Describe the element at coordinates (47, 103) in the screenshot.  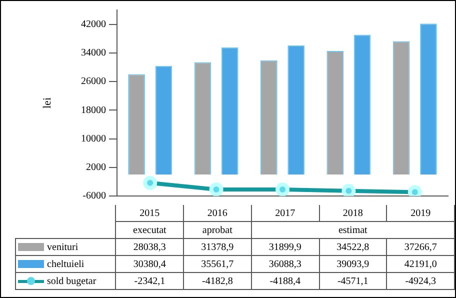
I see `y-axis-title: lei` at that location.